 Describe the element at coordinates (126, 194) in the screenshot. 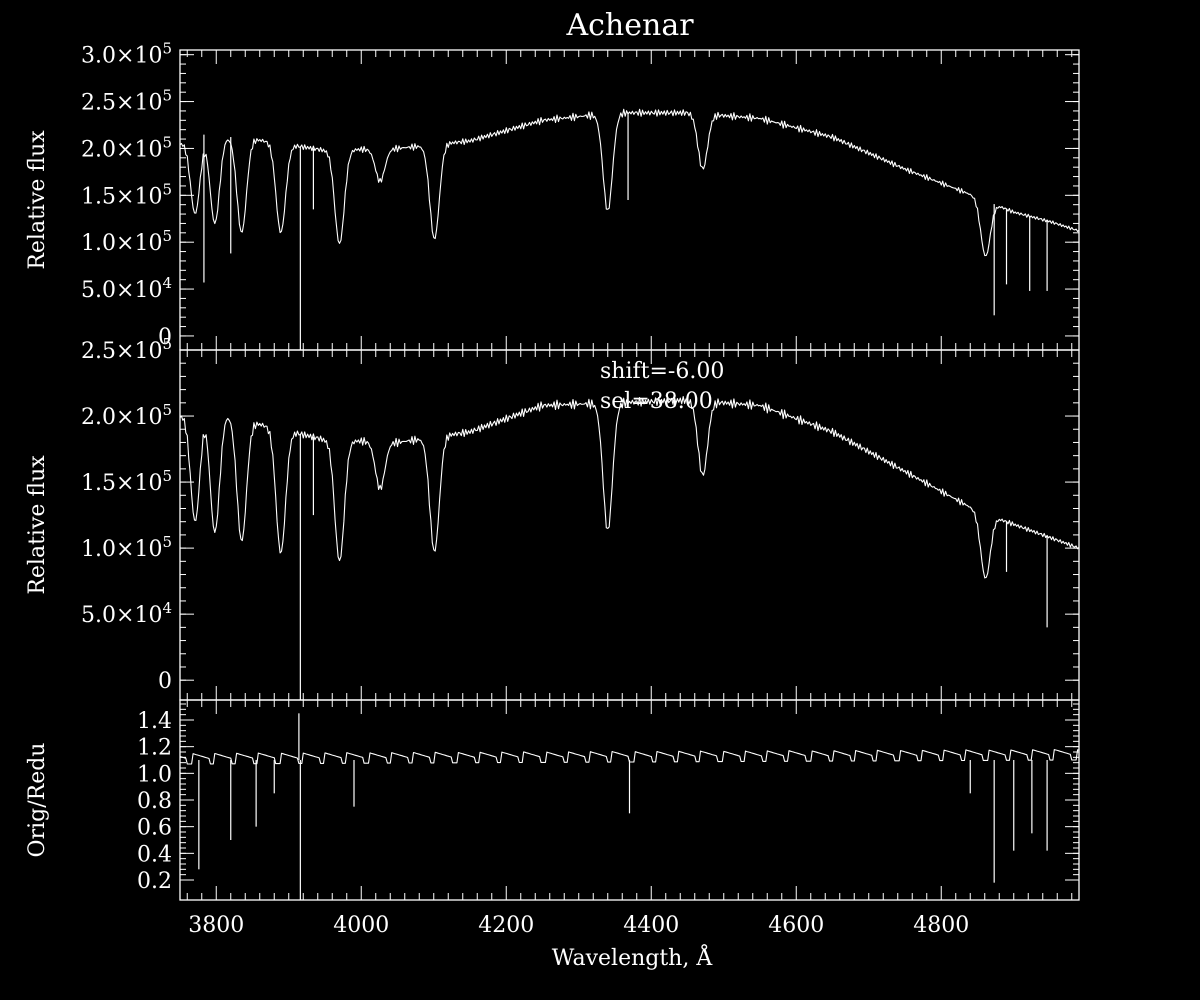

I see `y-tick-label-original-3: 1.5×10⁵` at that location.